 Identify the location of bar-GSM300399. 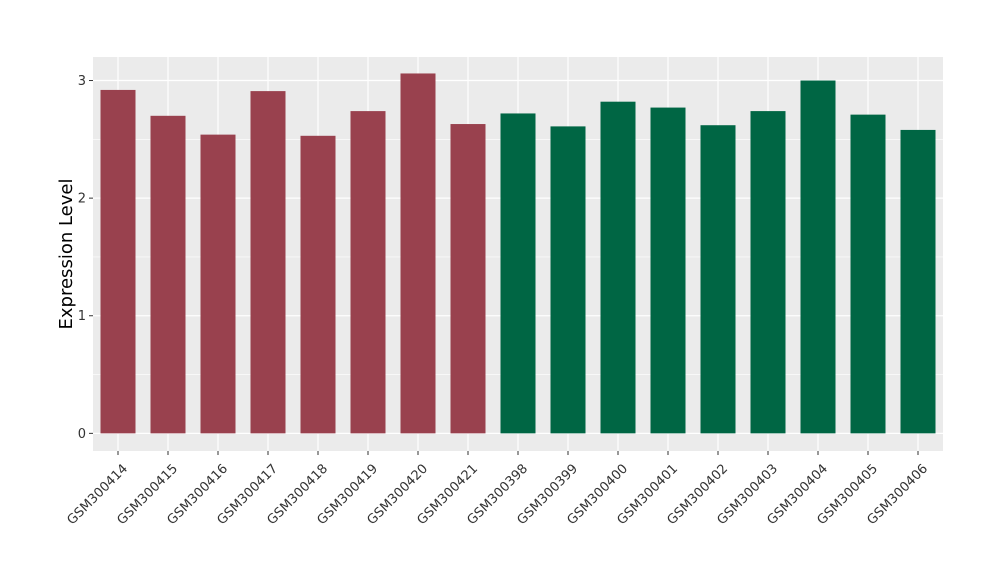
(568, 280).